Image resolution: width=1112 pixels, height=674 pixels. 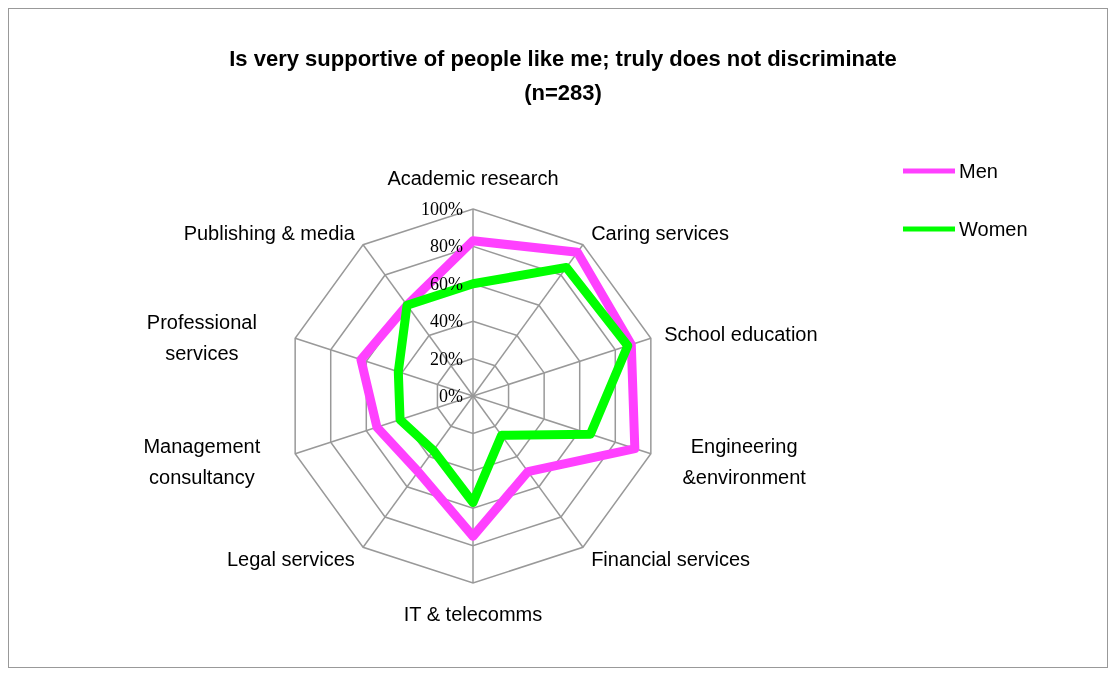 I want to click on y-tick-label: 100%, so click(x=442, y=209).